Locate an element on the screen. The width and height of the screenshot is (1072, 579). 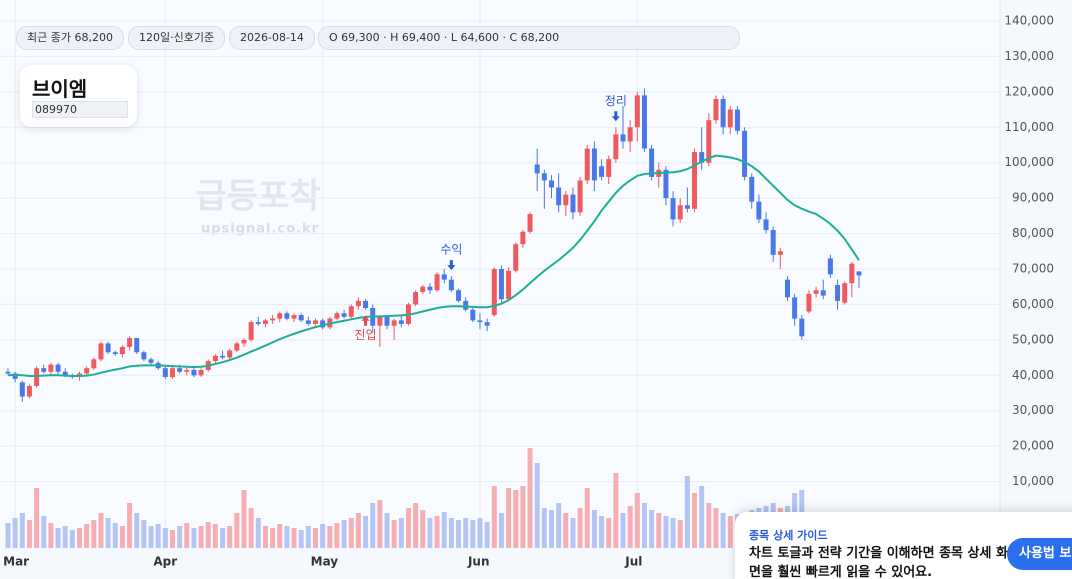
period-pill: 120일·신호기준 is located at coordinates (177, 38).